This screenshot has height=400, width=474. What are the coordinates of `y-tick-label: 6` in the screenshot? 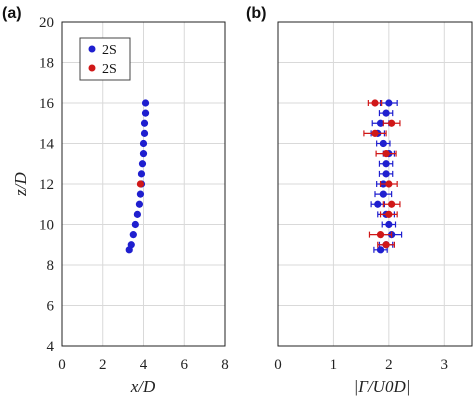 It's located at (51, 307).